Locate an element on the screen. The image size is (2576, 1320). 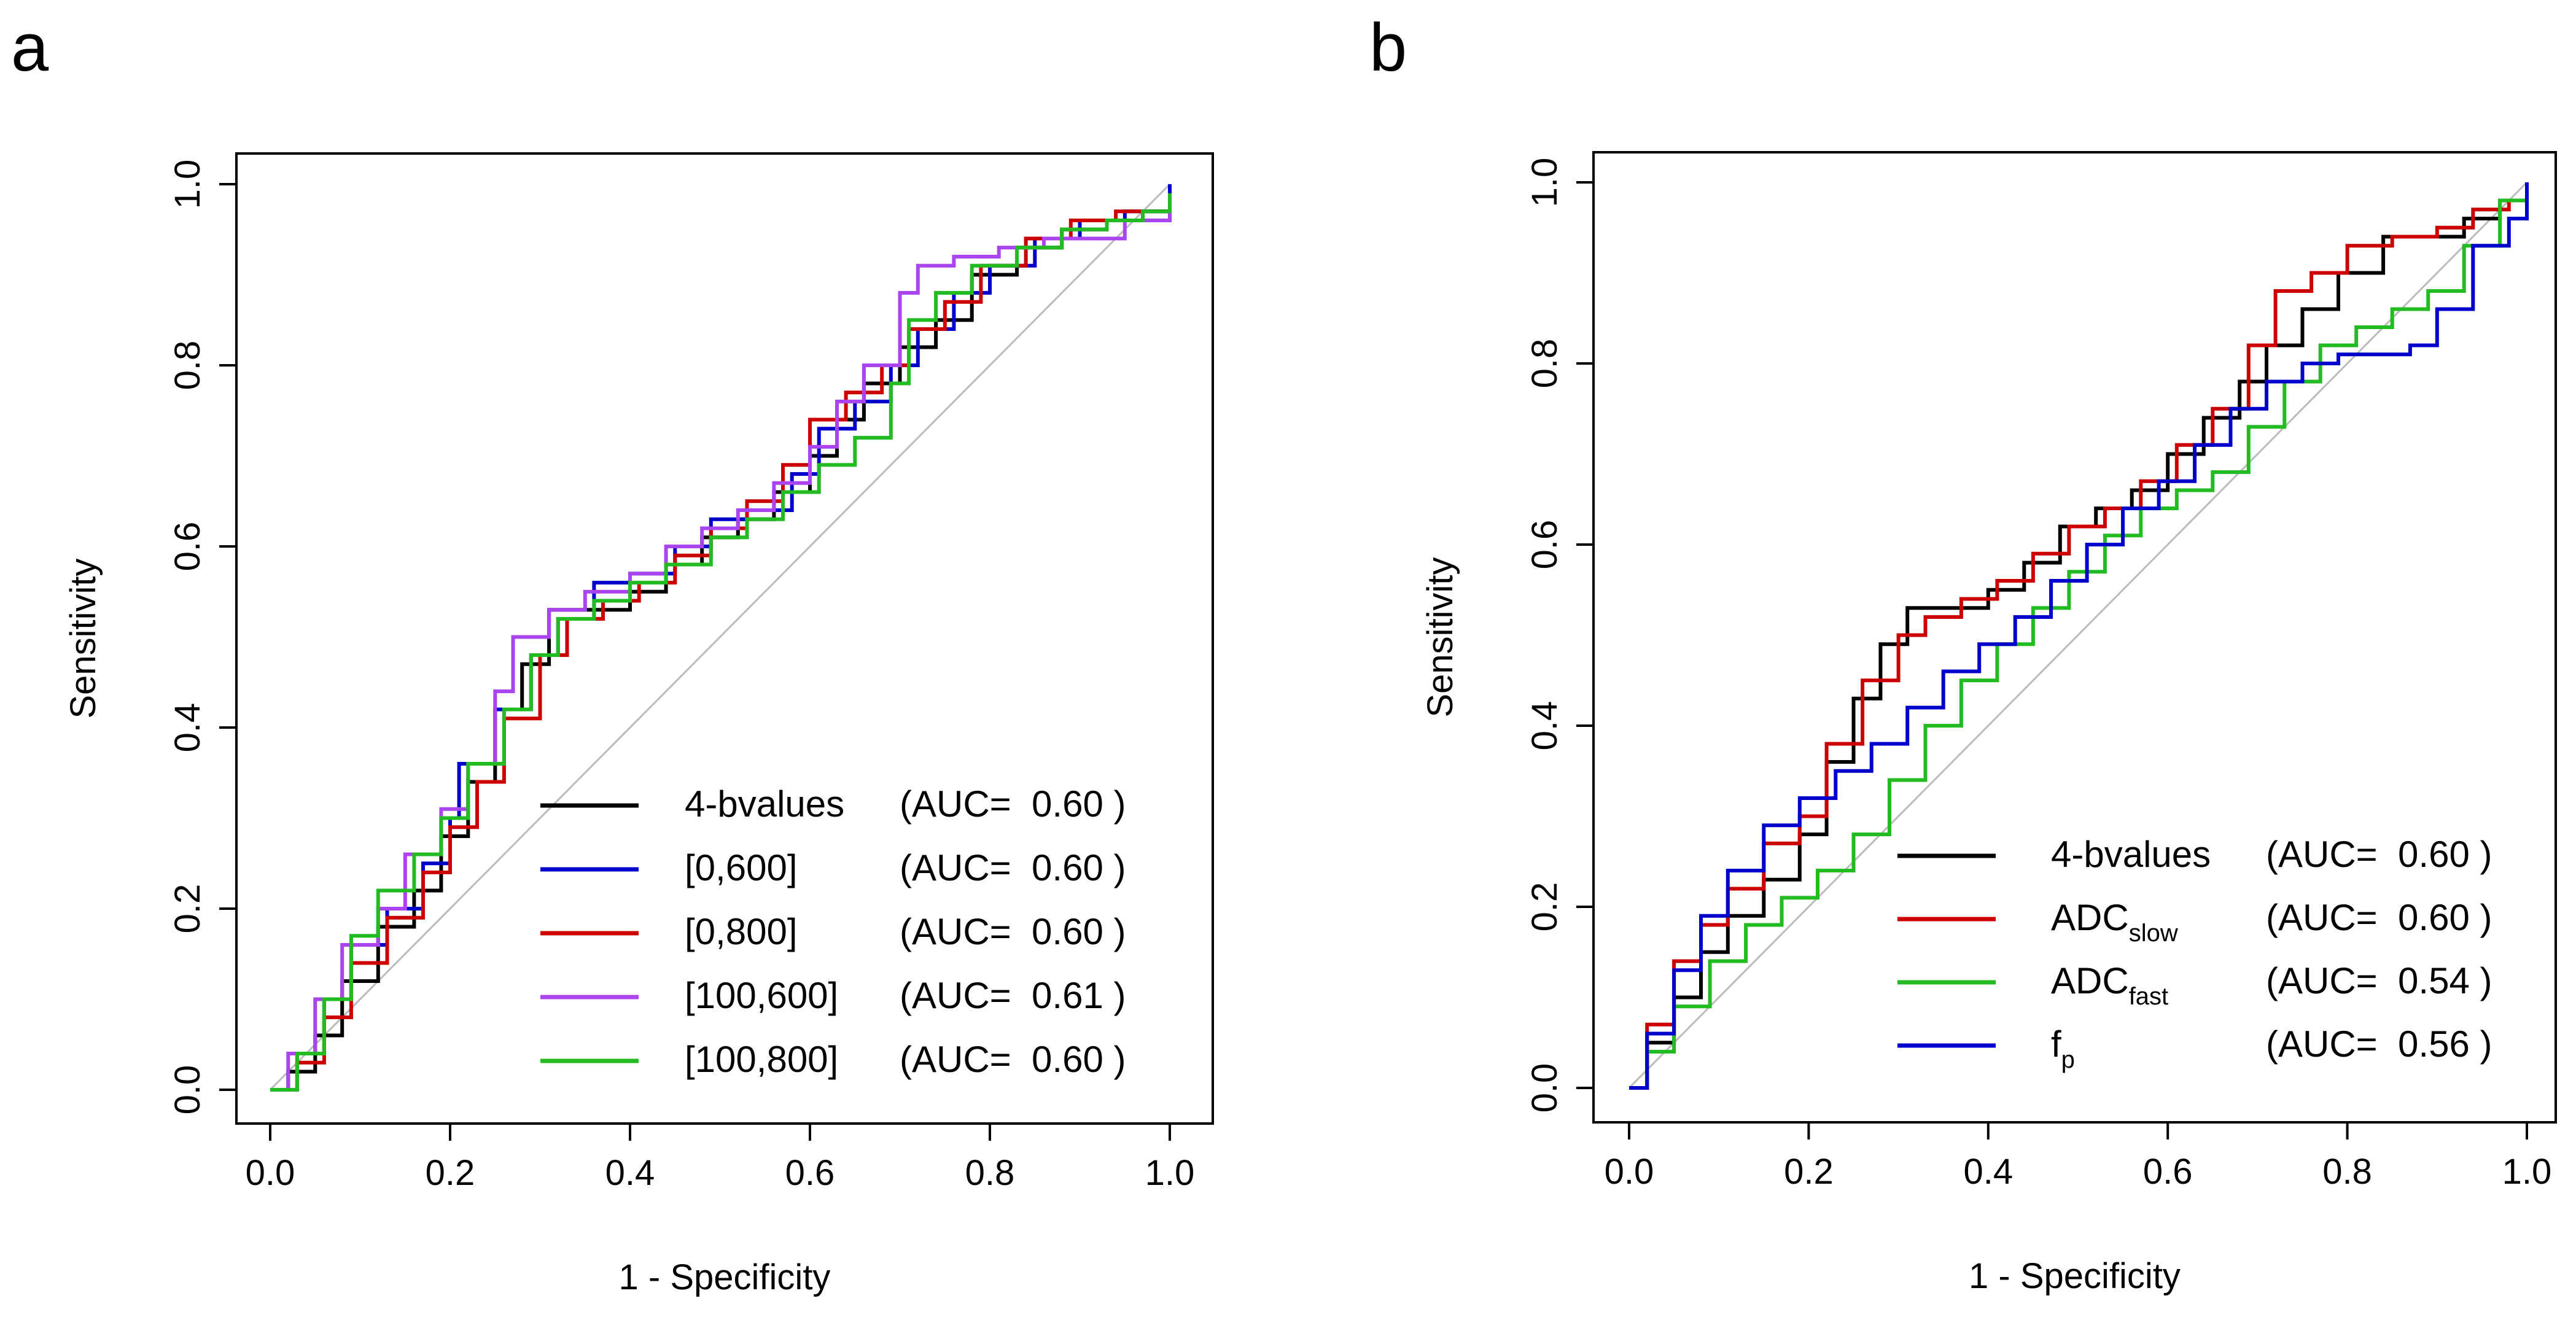
legend-auc-value: (AUC= 0.56 ) is located at coordinates (2379, 1044).